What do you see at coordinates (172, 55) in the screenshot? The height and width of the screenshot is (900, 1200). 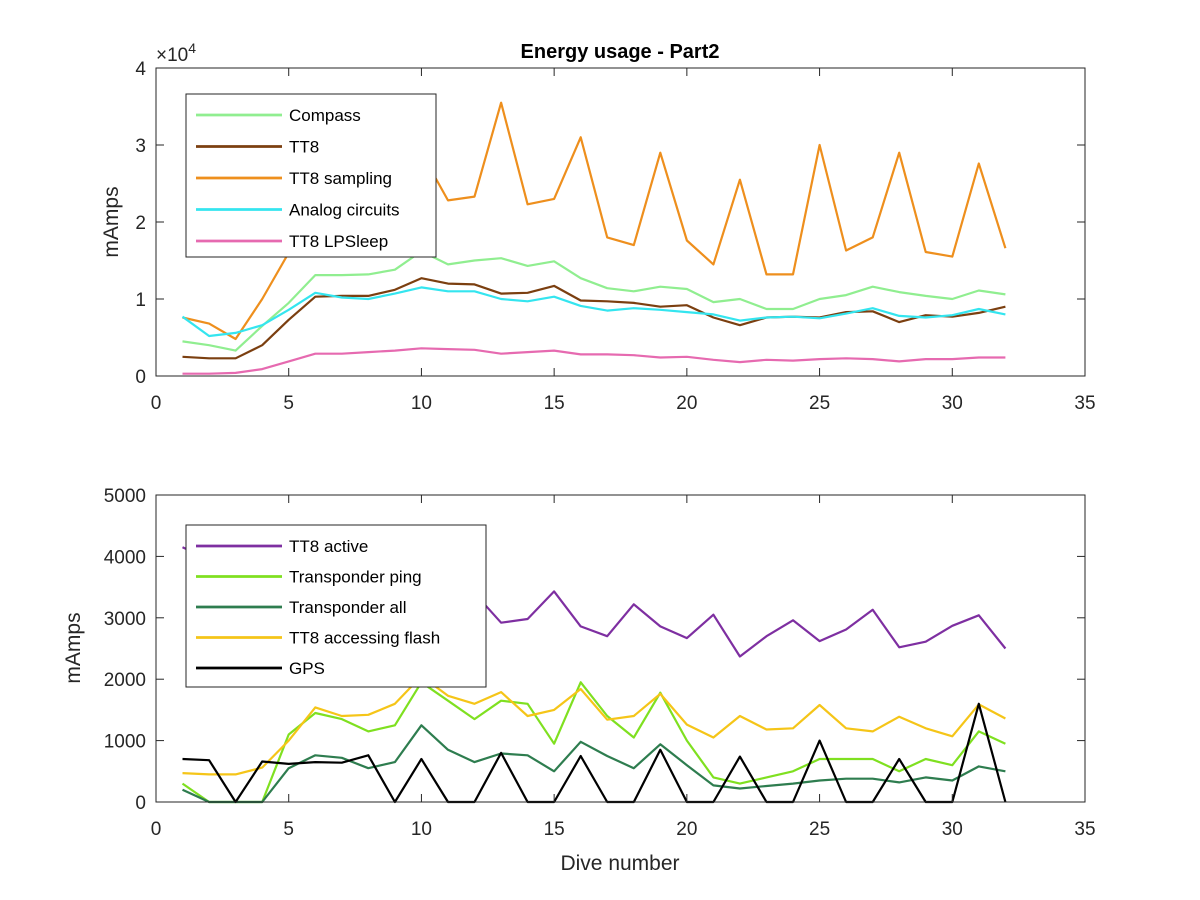 I see `exponent-base: ×10` at bounding box center [172, 55].